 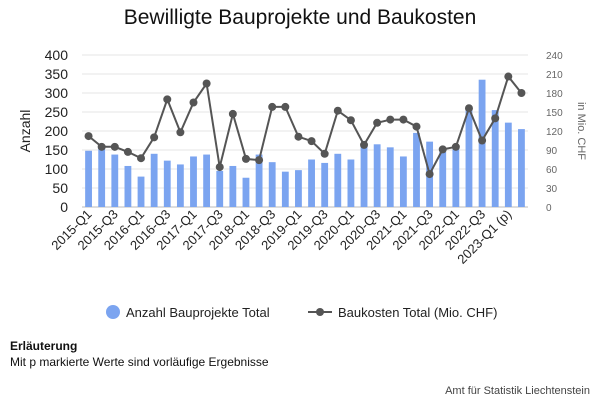 What do you see at coordinates (320, 312) in the screenshot?
I see `legend-marker-line` at bounding box center [320, 312].